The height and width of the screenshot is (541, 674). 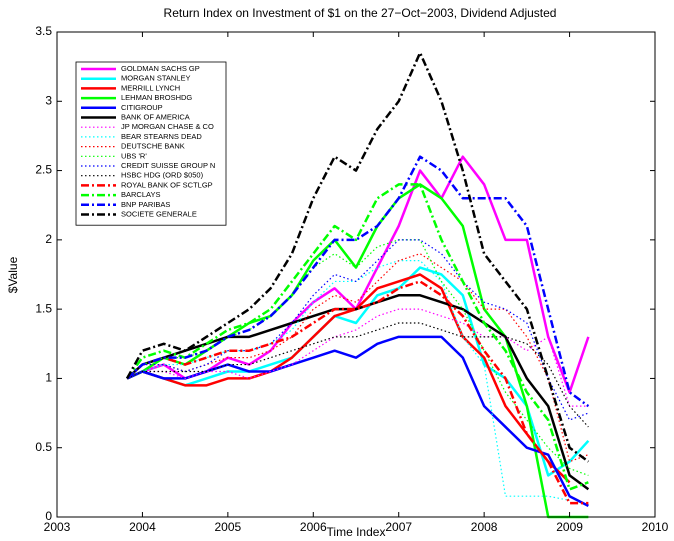 What do you see at coordinates (156, 97) in the screenshot?
I see `legend-label: LEHMAN BROSHDG` at bounding box center [156, 97].